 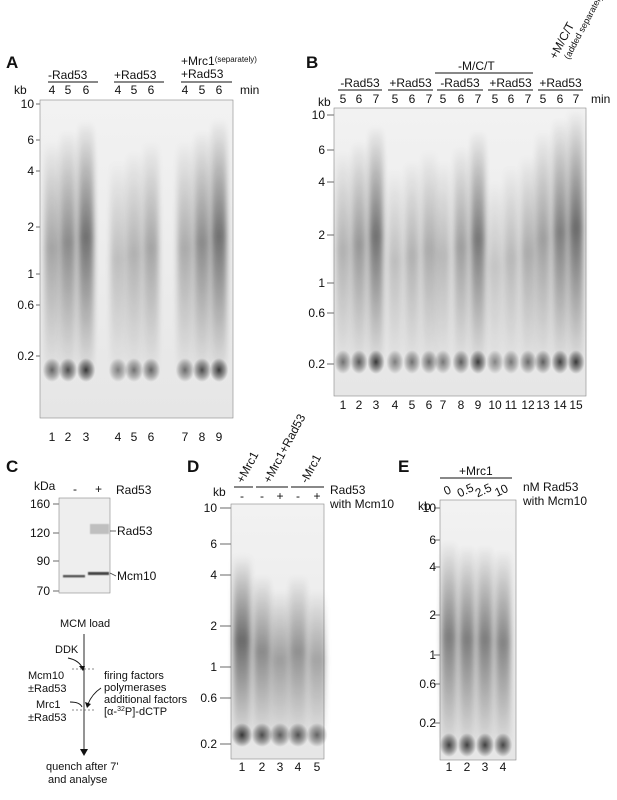 I want to click on panel-a-gel-lane-5-smear, so click(x=134, y=265).